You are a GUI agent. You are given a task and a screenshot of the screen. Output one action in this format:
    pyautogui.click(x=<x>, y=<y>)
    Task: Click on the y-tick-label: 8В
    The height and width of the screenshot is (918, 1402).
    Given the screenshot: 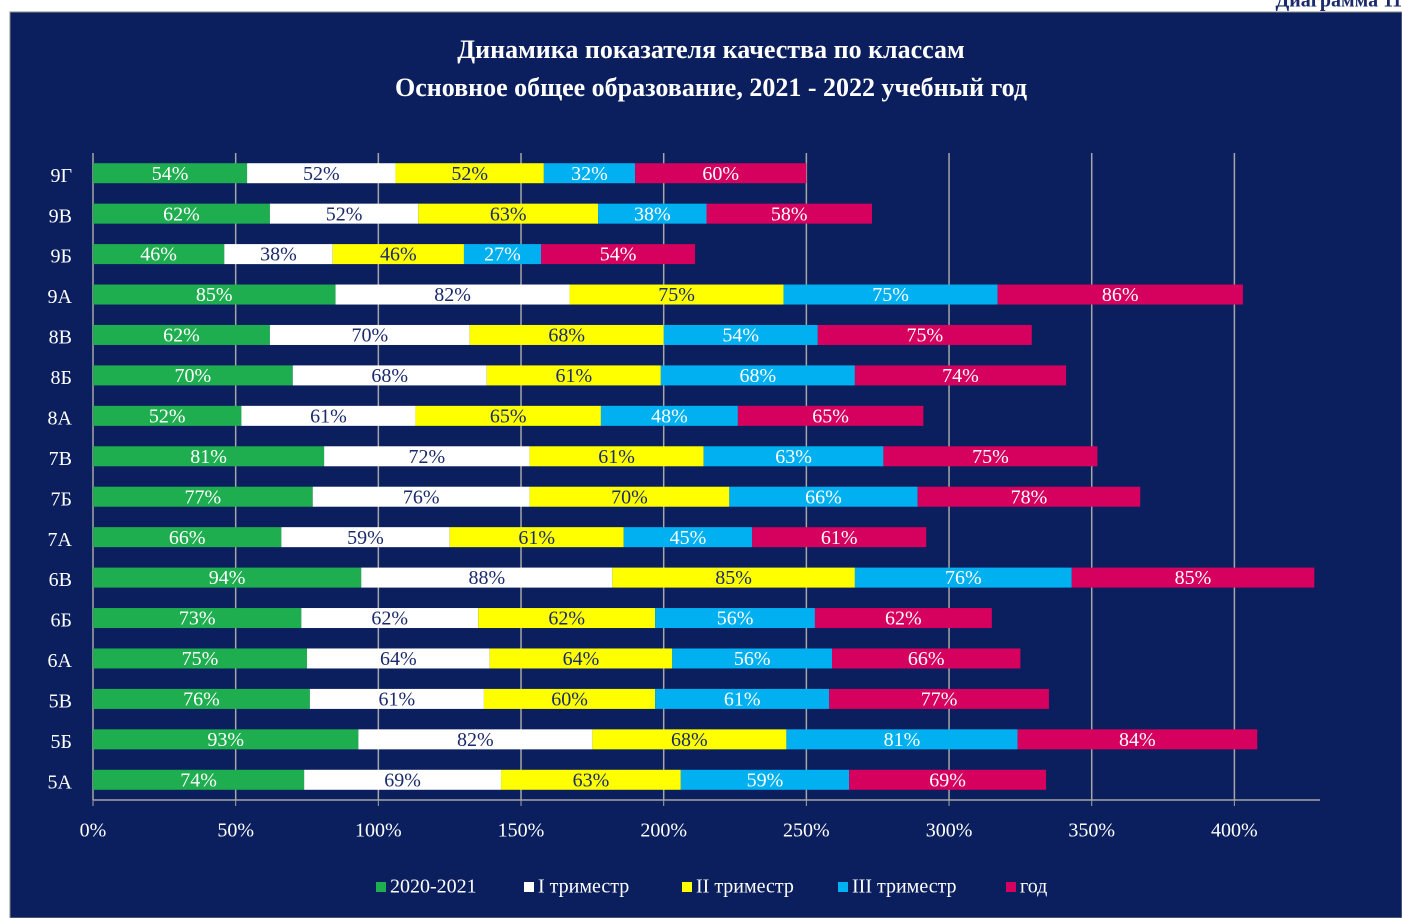 What is the action you would take?
    pyautogui.click(x=60, y=338)
    